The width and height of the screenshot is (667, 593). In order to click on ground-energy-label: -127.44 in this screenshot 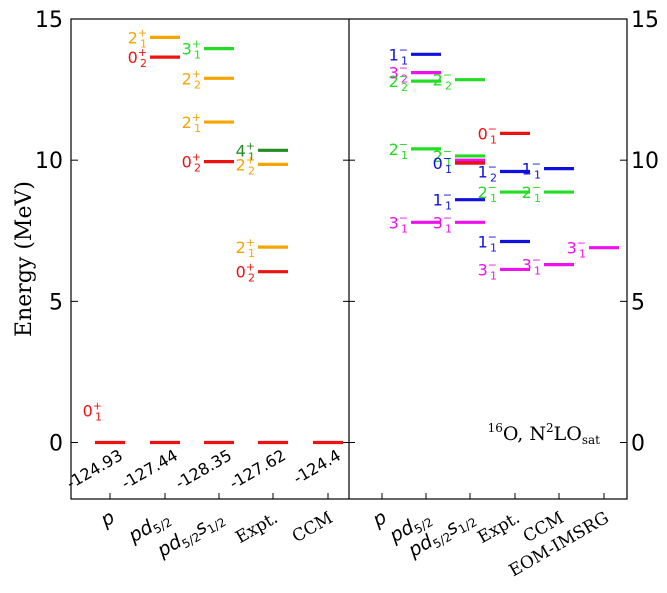, I will do `click(149, 469)`.